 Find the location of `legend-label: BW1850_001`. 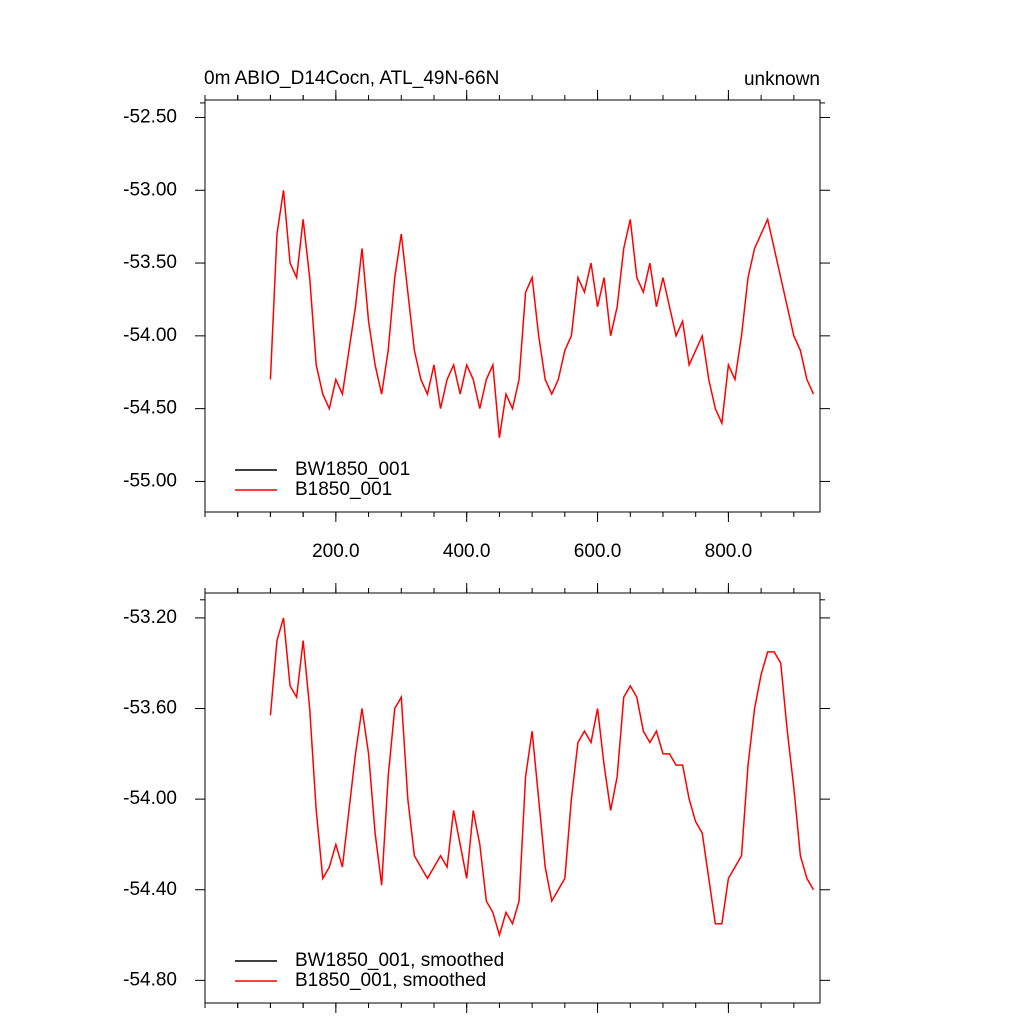

legend-label: BW1850_001 is located at coordinates (352, 469).